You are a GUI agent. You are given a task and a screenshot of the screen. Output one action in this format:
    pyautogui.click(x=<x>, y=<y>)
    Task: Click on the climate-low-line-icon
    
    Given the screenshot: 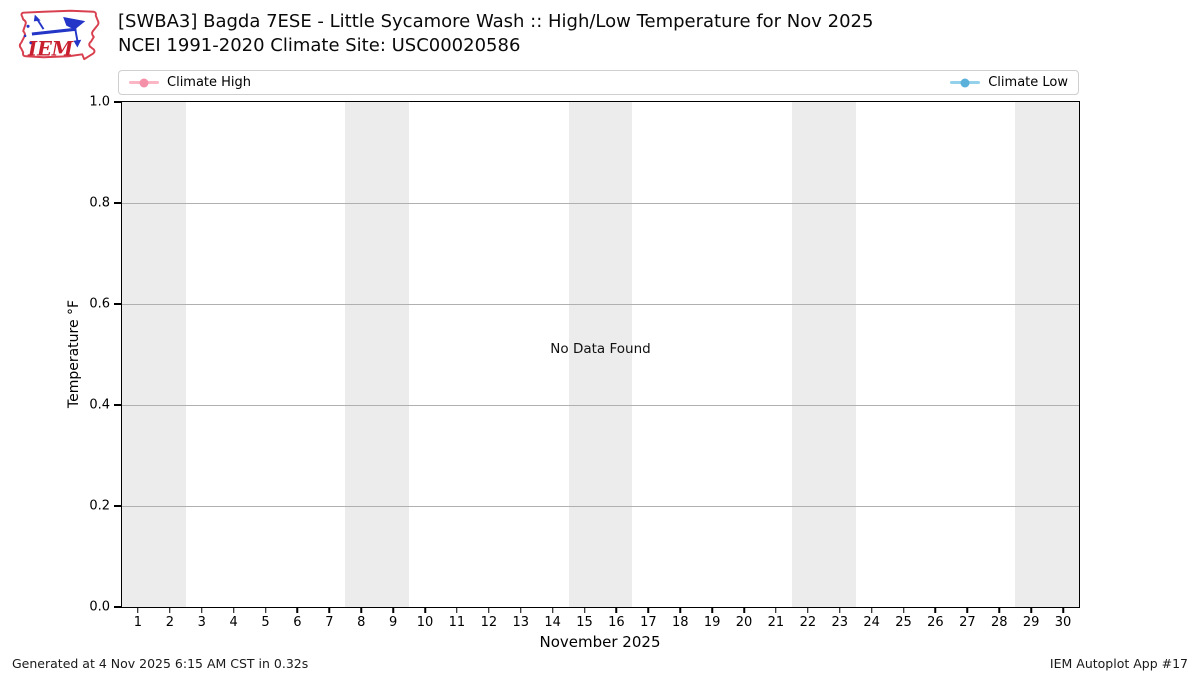 What is the action you would take?
    pyautogui.click(x=965, y=82)
    